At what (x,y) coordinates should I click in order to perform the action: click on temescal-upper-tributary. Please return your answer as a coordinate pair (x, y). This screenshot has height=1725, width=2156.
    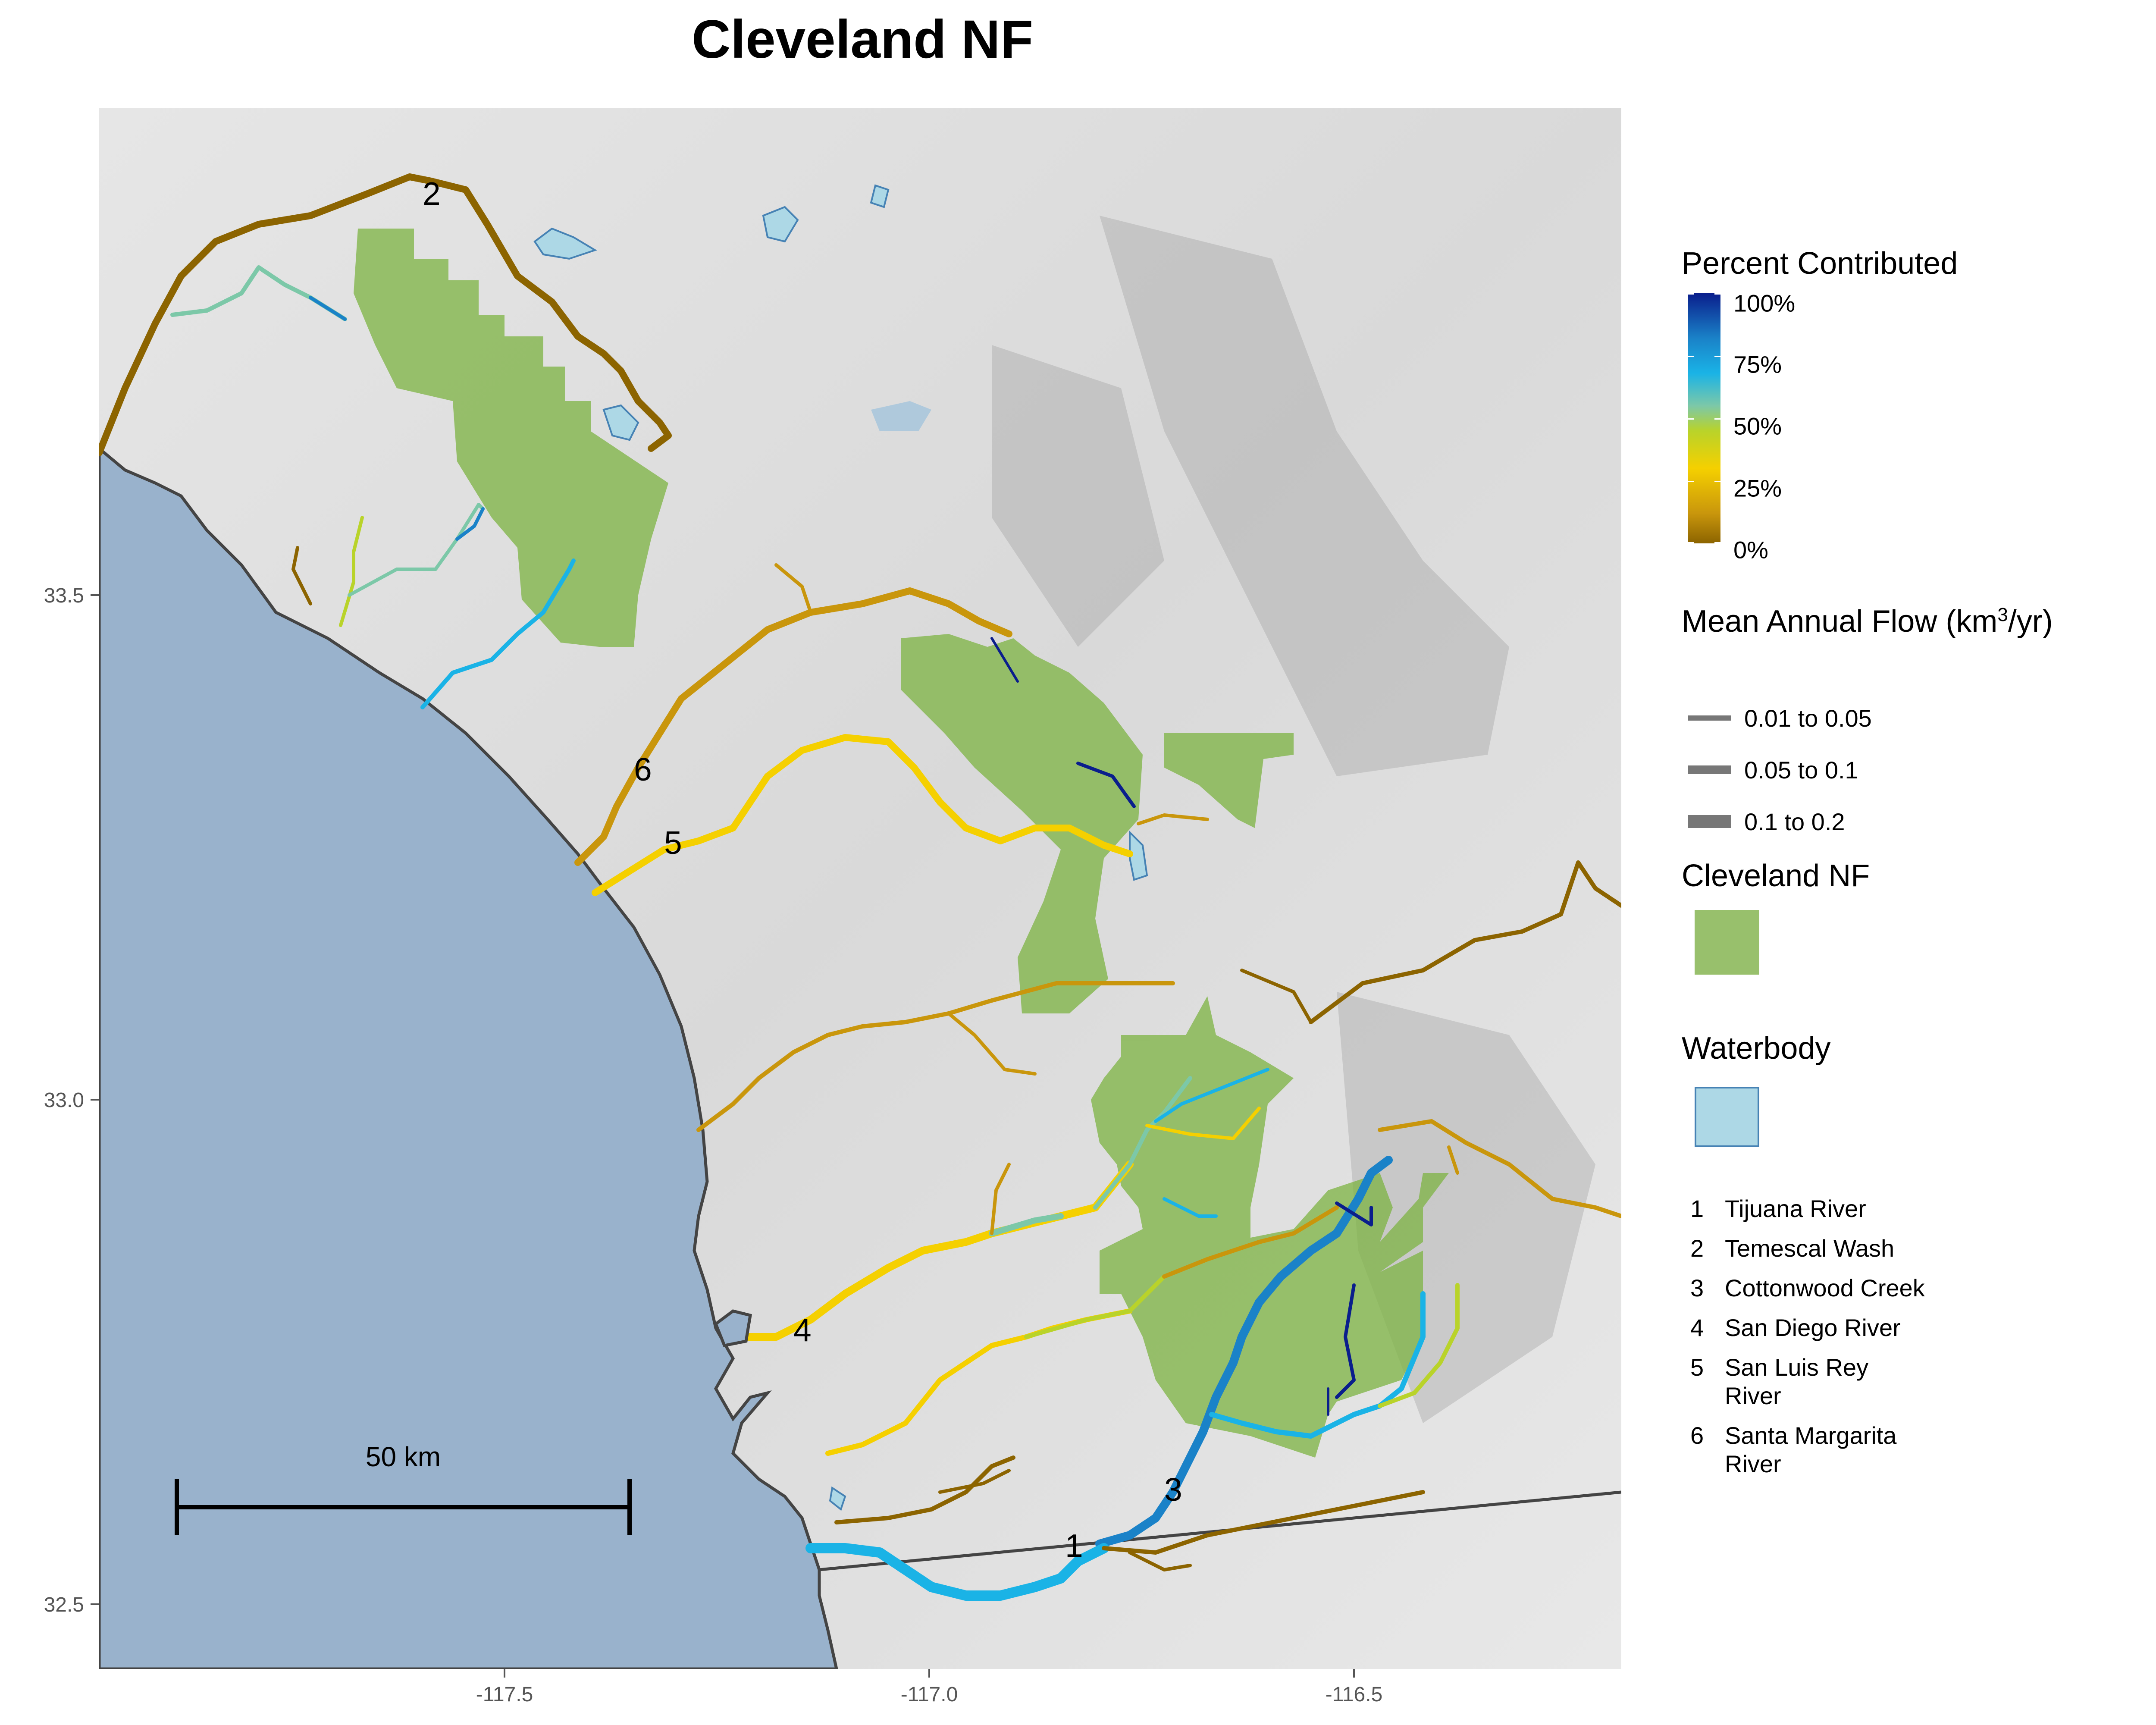
    Looking at the image, I should click on (328, 309).